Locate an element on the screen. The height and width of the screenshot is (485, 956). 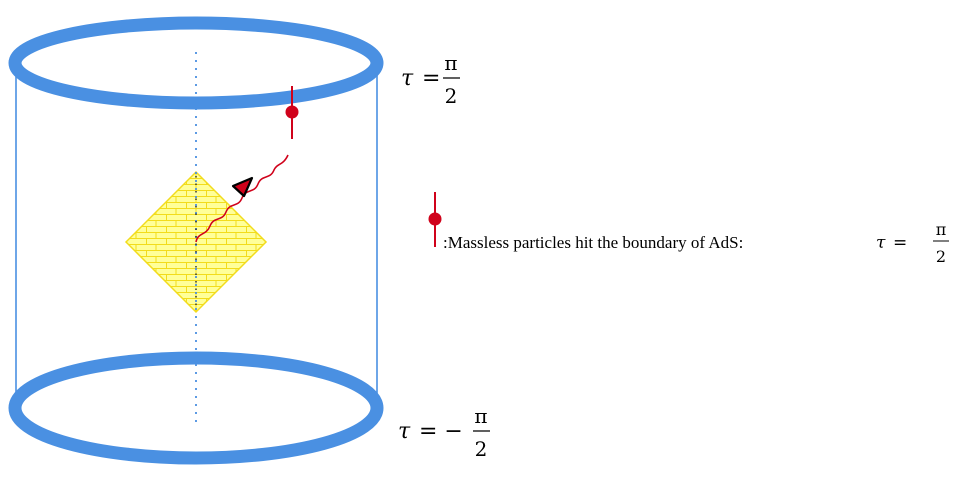
particle-boundary-marker is located at coordinates (292, 112).